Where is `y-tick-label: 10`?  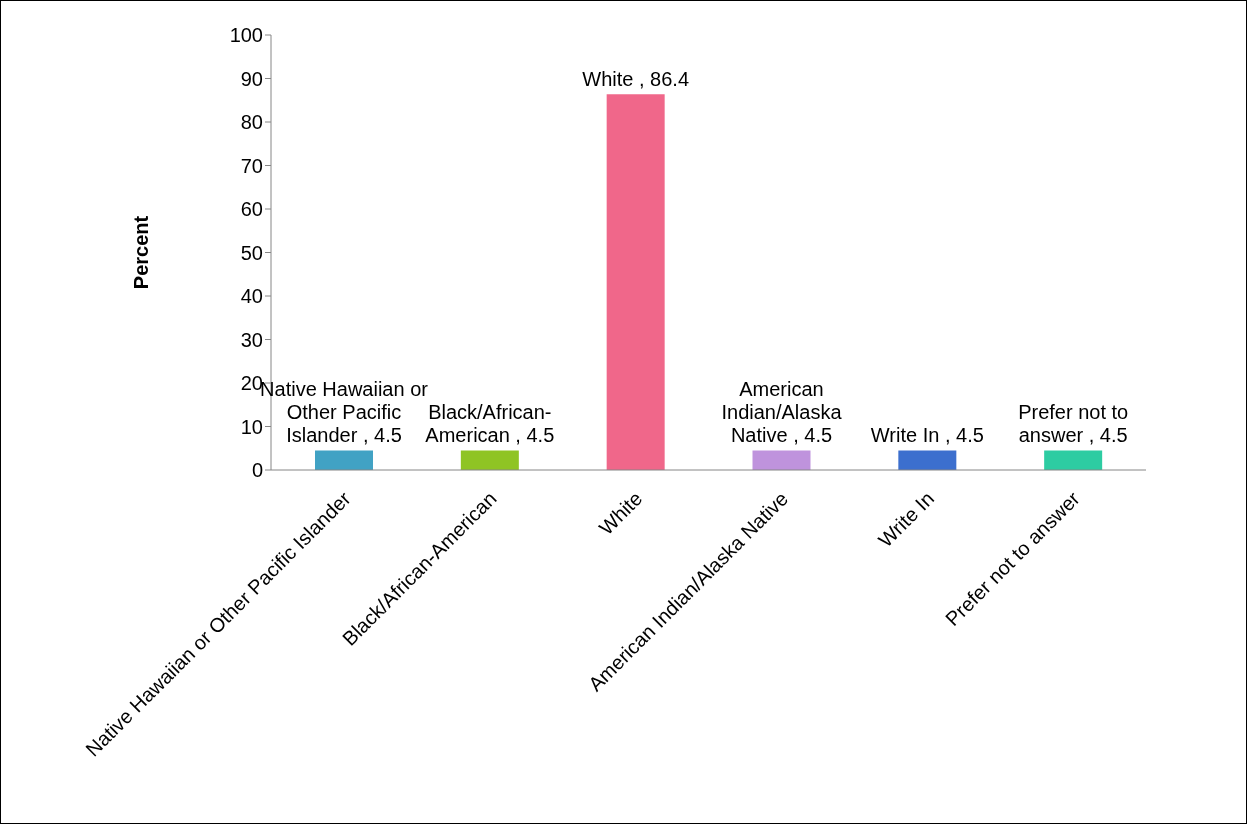 y-tick-label: 10 is located at coordinates (251, 426).